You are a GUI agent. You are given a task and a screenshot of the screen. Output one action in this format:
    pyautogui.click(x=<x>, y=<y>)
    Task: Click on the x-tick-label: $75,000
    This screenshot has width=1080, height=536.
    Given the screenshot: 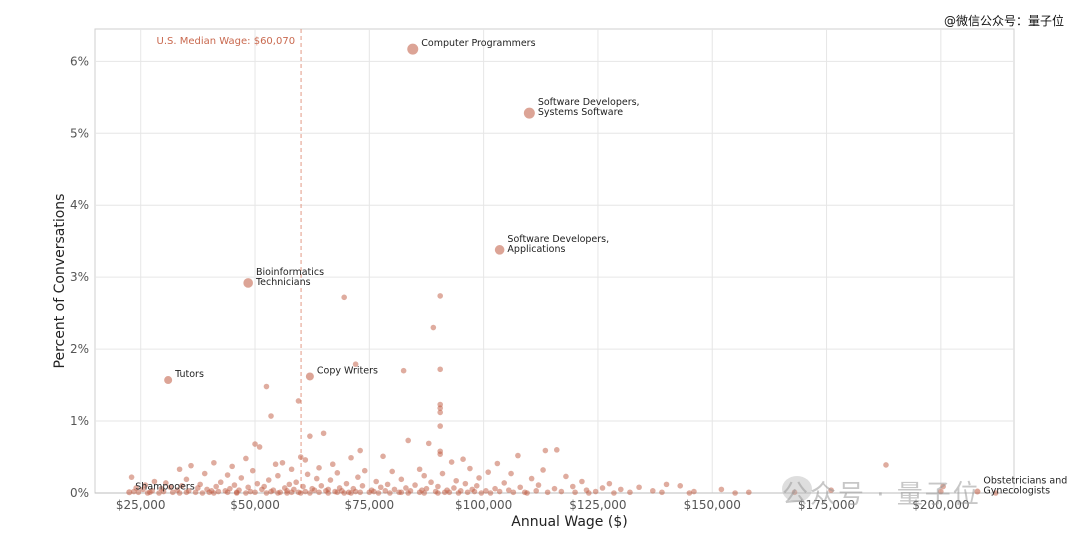 What is the action you would take?
    pyautogui.click(x=370, y=505)
    